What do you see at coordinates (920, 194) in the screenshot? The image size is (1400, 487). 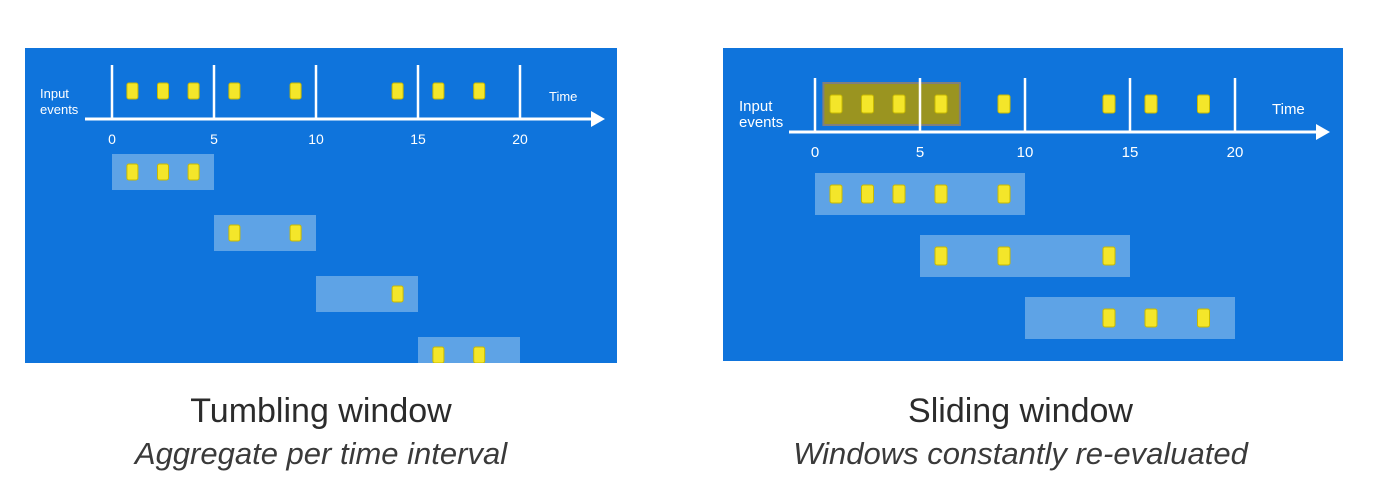 I see `window-1-box` at bounding box center [920, 194].